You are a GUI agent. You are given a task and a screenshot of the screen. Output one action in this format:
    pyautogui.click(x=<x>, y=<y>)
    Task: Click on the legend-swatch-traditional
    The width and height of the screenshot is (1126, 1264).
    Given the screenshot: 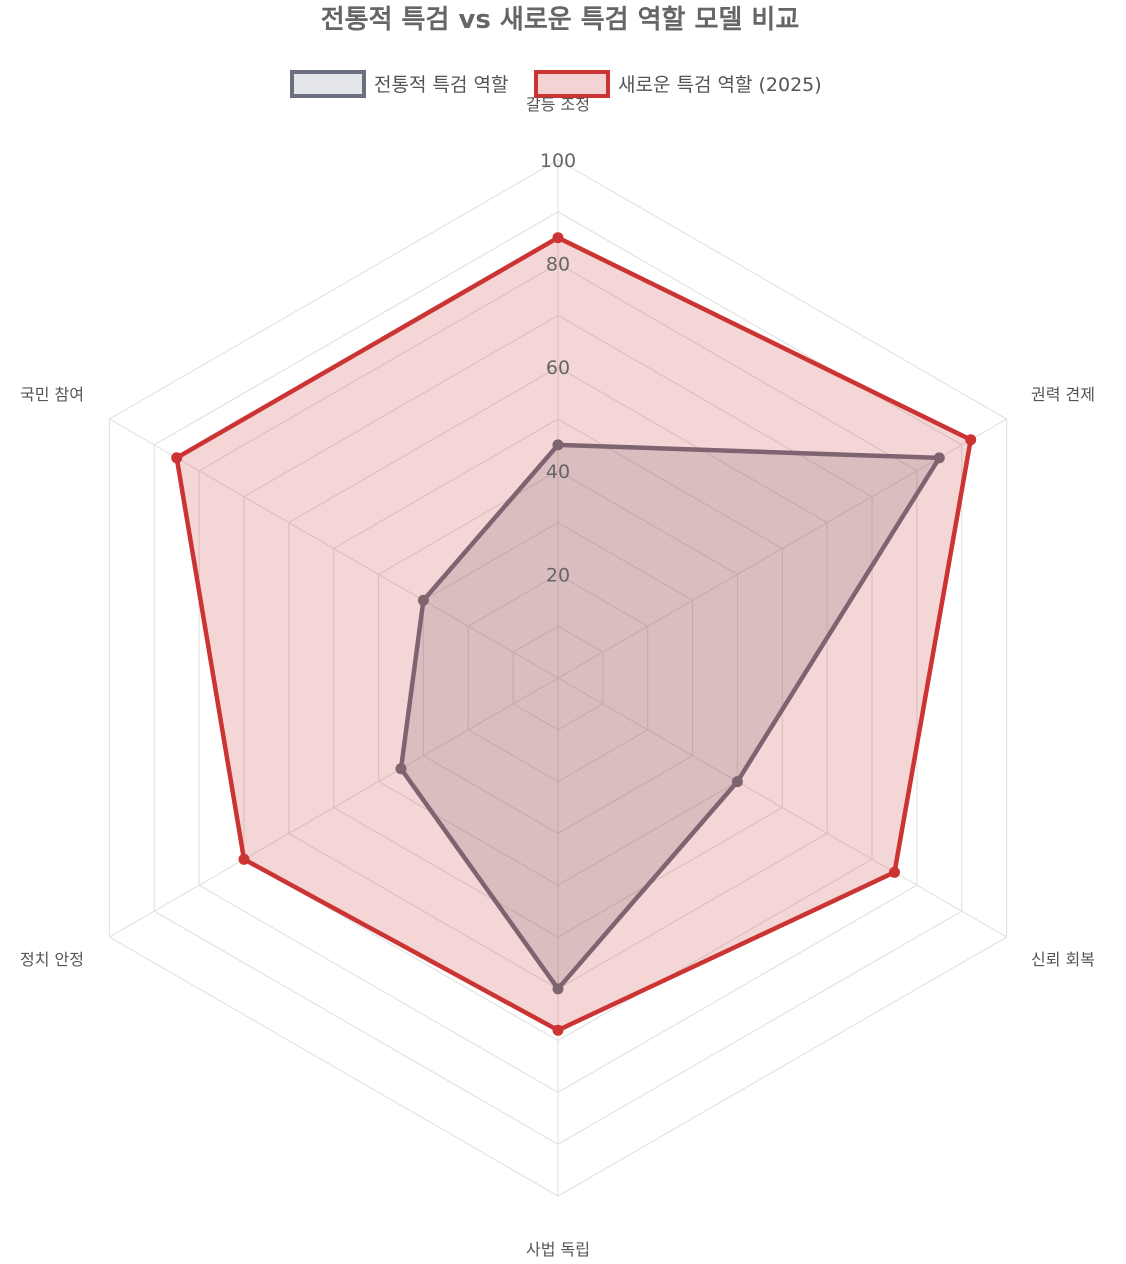 What is the action you would take?
    pyautogui.click(x=328, y=84)
    